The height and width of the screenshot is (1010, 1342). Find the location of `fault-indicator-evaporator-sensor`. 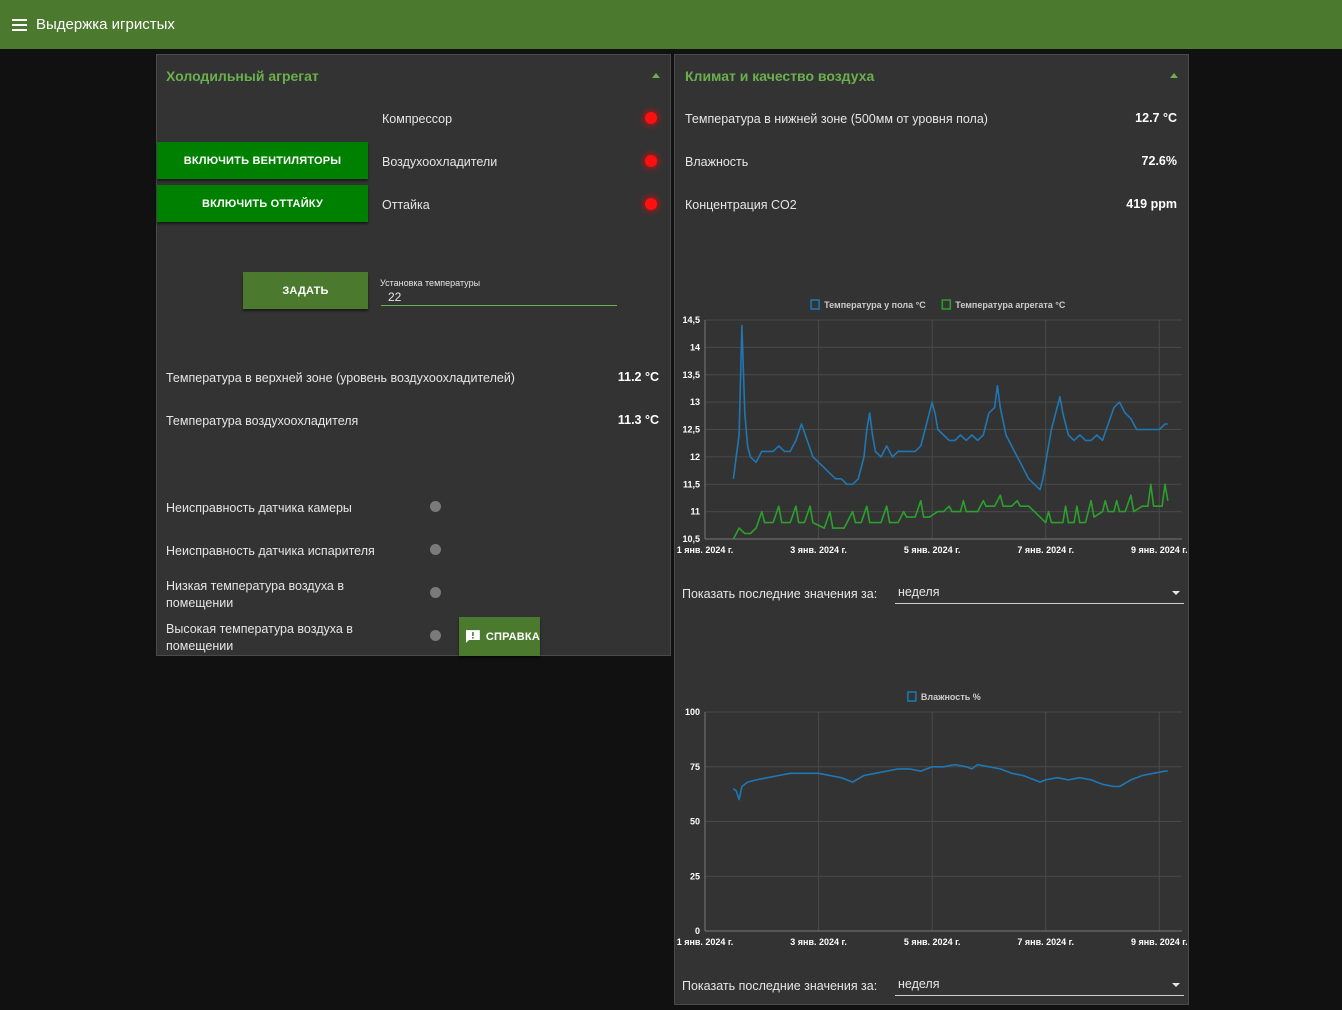

fault-indicator-evaporator-sensor is located at coordinates (435, 549).